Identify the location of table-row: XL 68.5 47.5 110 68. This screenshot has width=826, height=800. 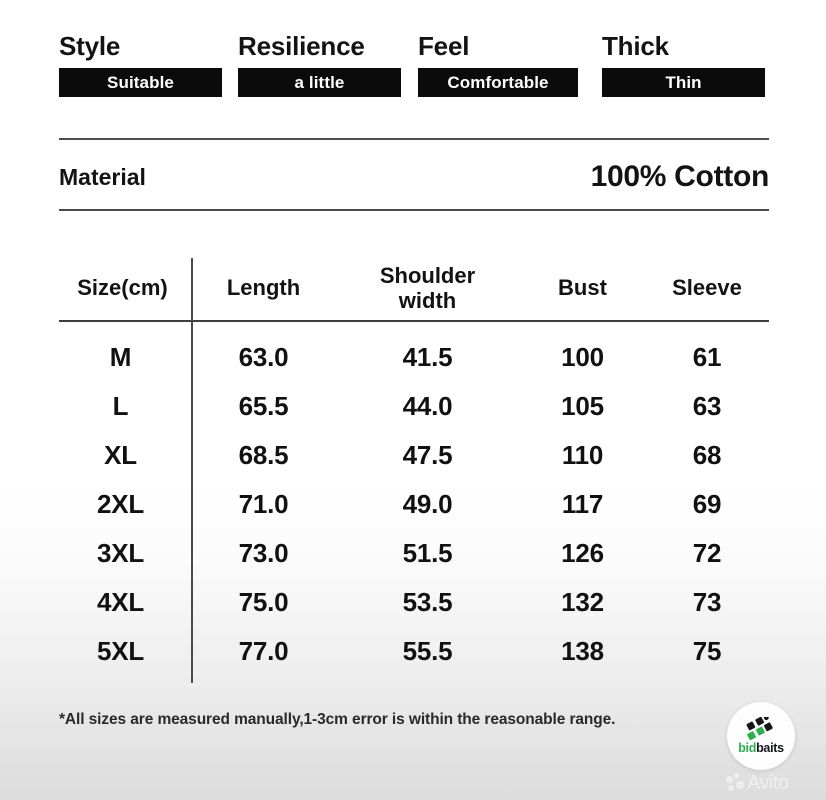
(414, 455).